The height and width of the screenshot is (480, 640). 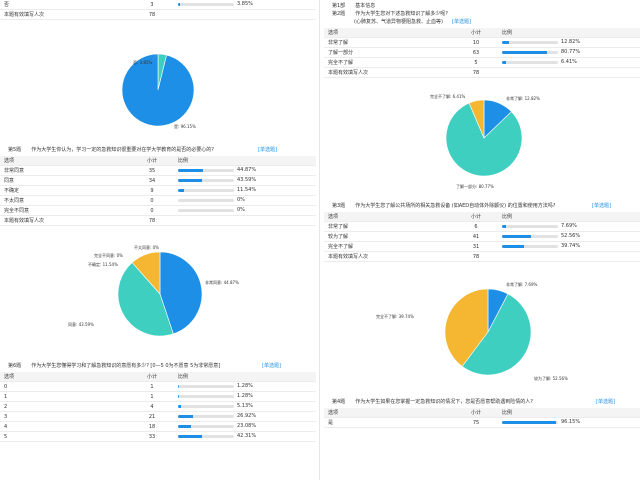 What do you see at coordinates (247, 426) in the screenshot?
I see `option-percent: 23.08%` at bounding box center [247, 426].